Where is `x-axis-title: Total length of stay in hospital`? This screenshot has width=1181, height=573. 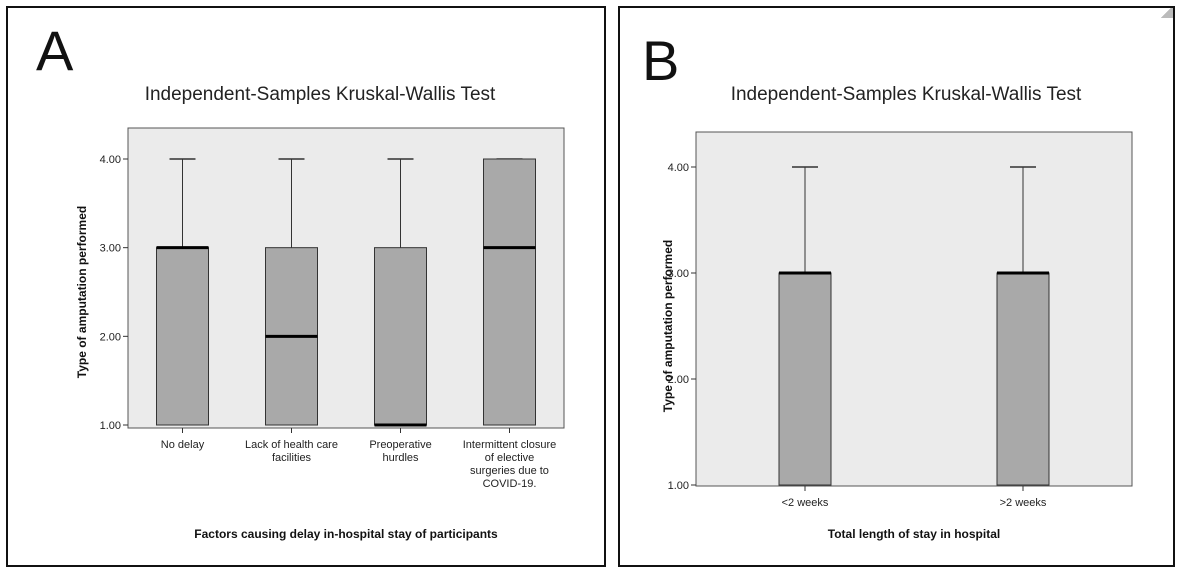 x-axis-title: Total length of stay in hospital is located at coordinates (914, 534).